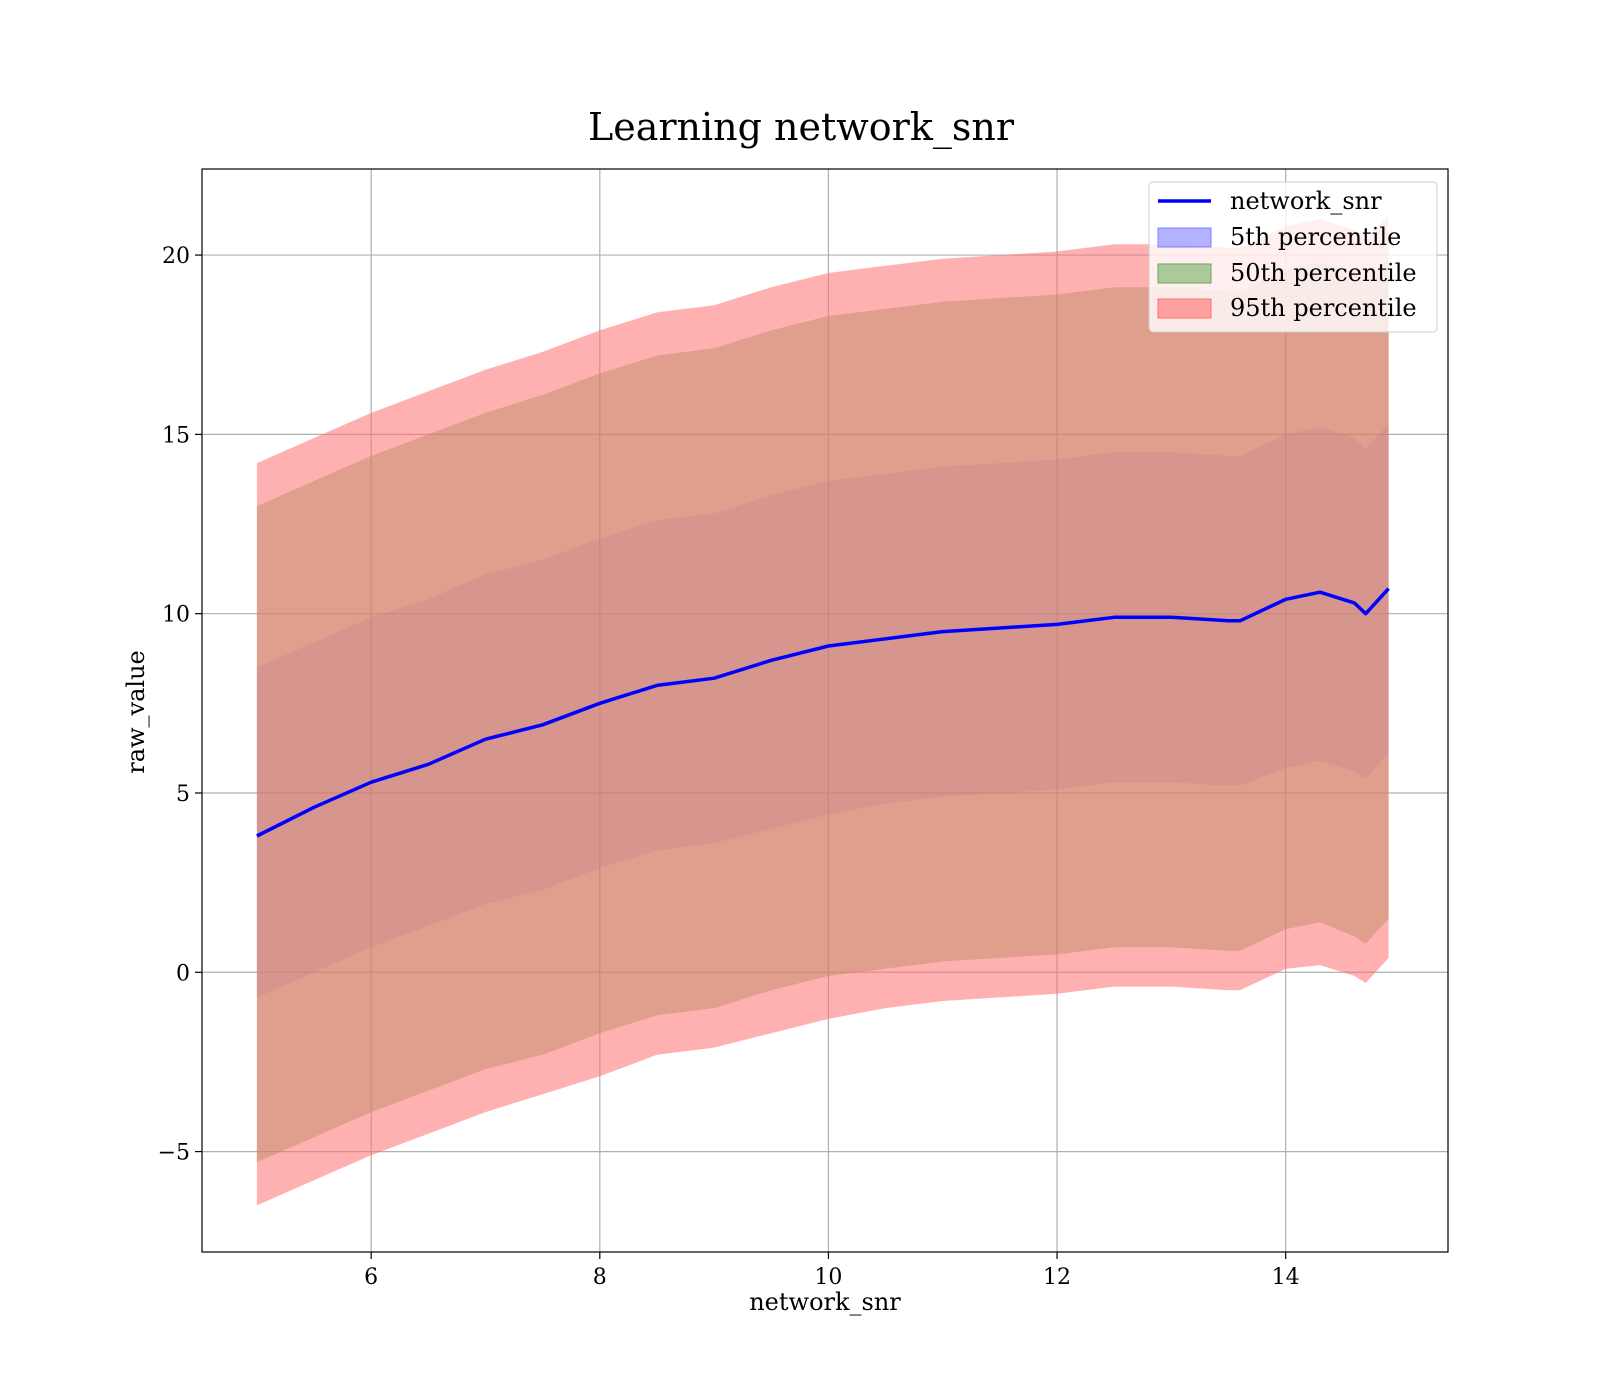 The image size is (1600, 1400). Describe the element at coordinates (1323, 273) in the screenshot. I see `legend-label-50th: 50th percentile` at that location.